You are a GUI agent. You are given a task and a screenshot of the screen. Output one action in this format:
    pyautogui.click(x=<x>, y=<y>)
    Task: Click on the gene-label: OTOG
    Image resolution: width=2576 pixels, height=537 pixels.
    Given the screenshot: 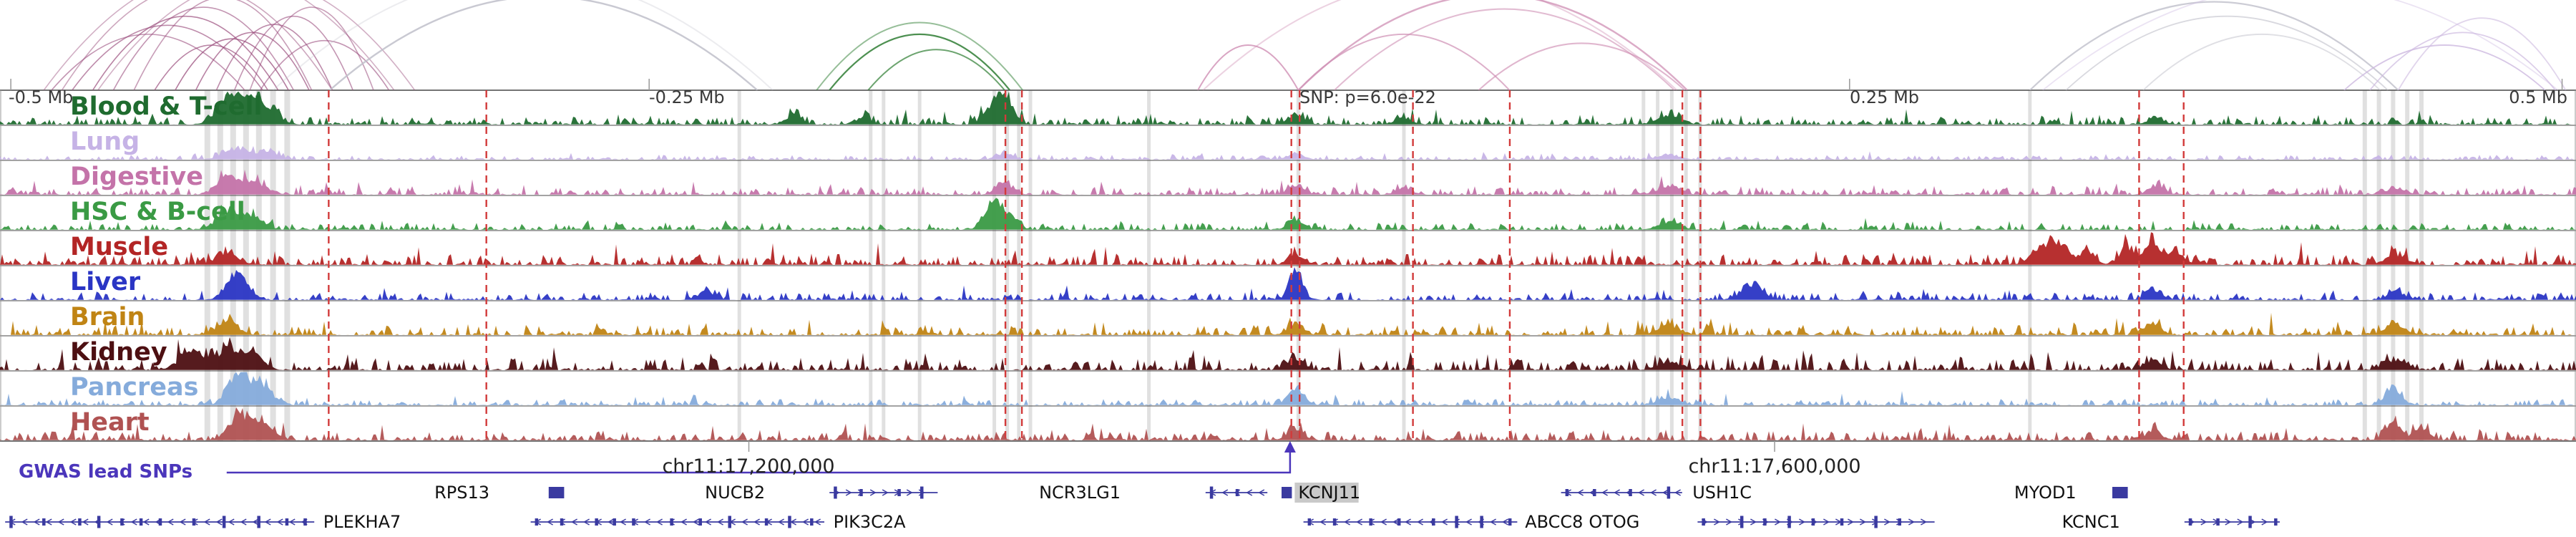 What is the action you would take?
    pyautogui.click(x=1614, y=522)
    